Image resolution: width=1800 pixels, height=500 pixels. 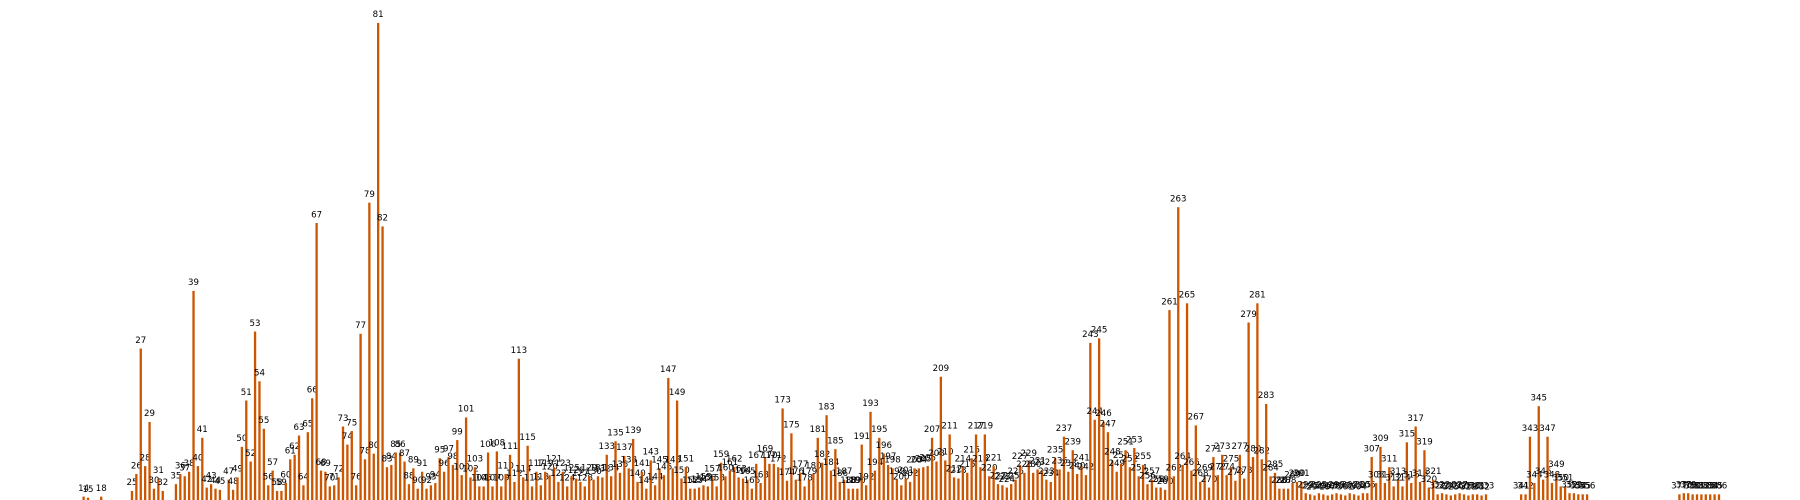 I want to click on bar-label: 356, so click(x=1587, y=487).